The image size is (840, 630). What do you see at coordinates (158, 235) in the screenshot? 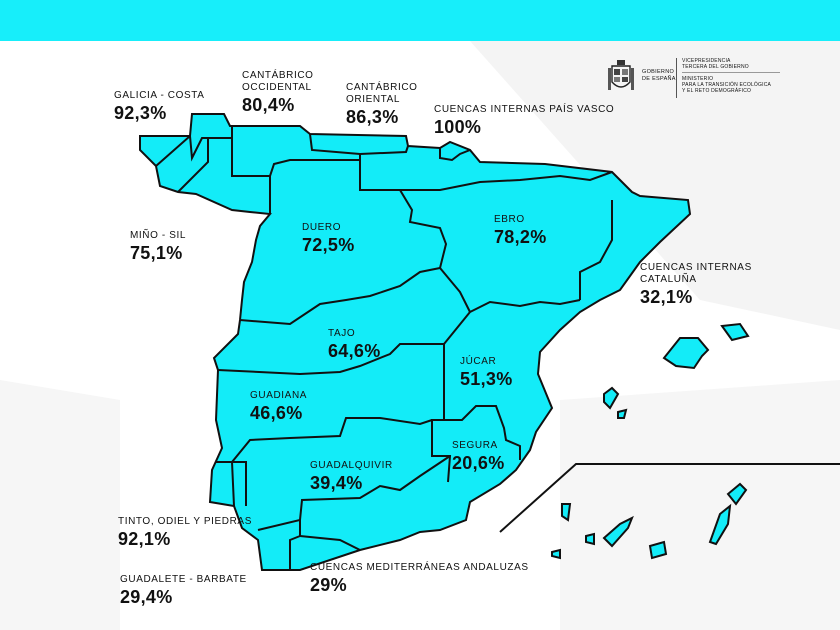
I see `basin-name: MIÑO - SIL` at bounding box center [158, 235].